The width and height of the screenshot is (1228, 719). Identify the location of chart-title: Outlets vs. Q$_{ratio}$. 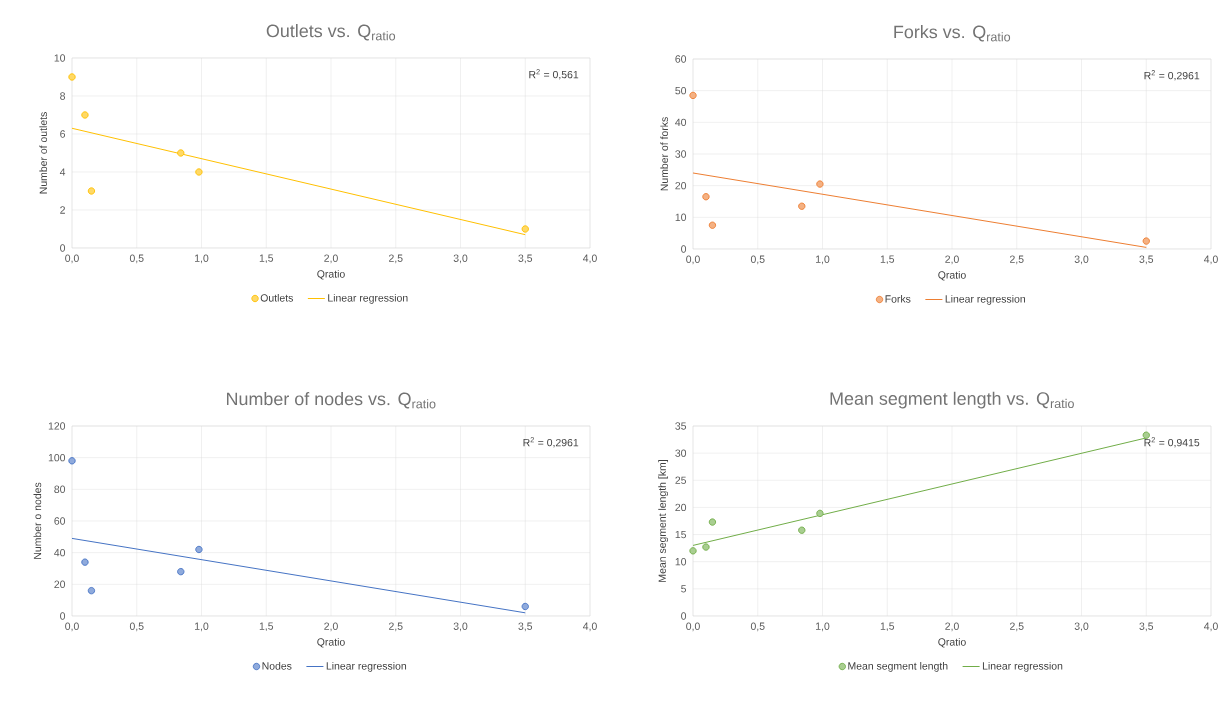
(331, 32).